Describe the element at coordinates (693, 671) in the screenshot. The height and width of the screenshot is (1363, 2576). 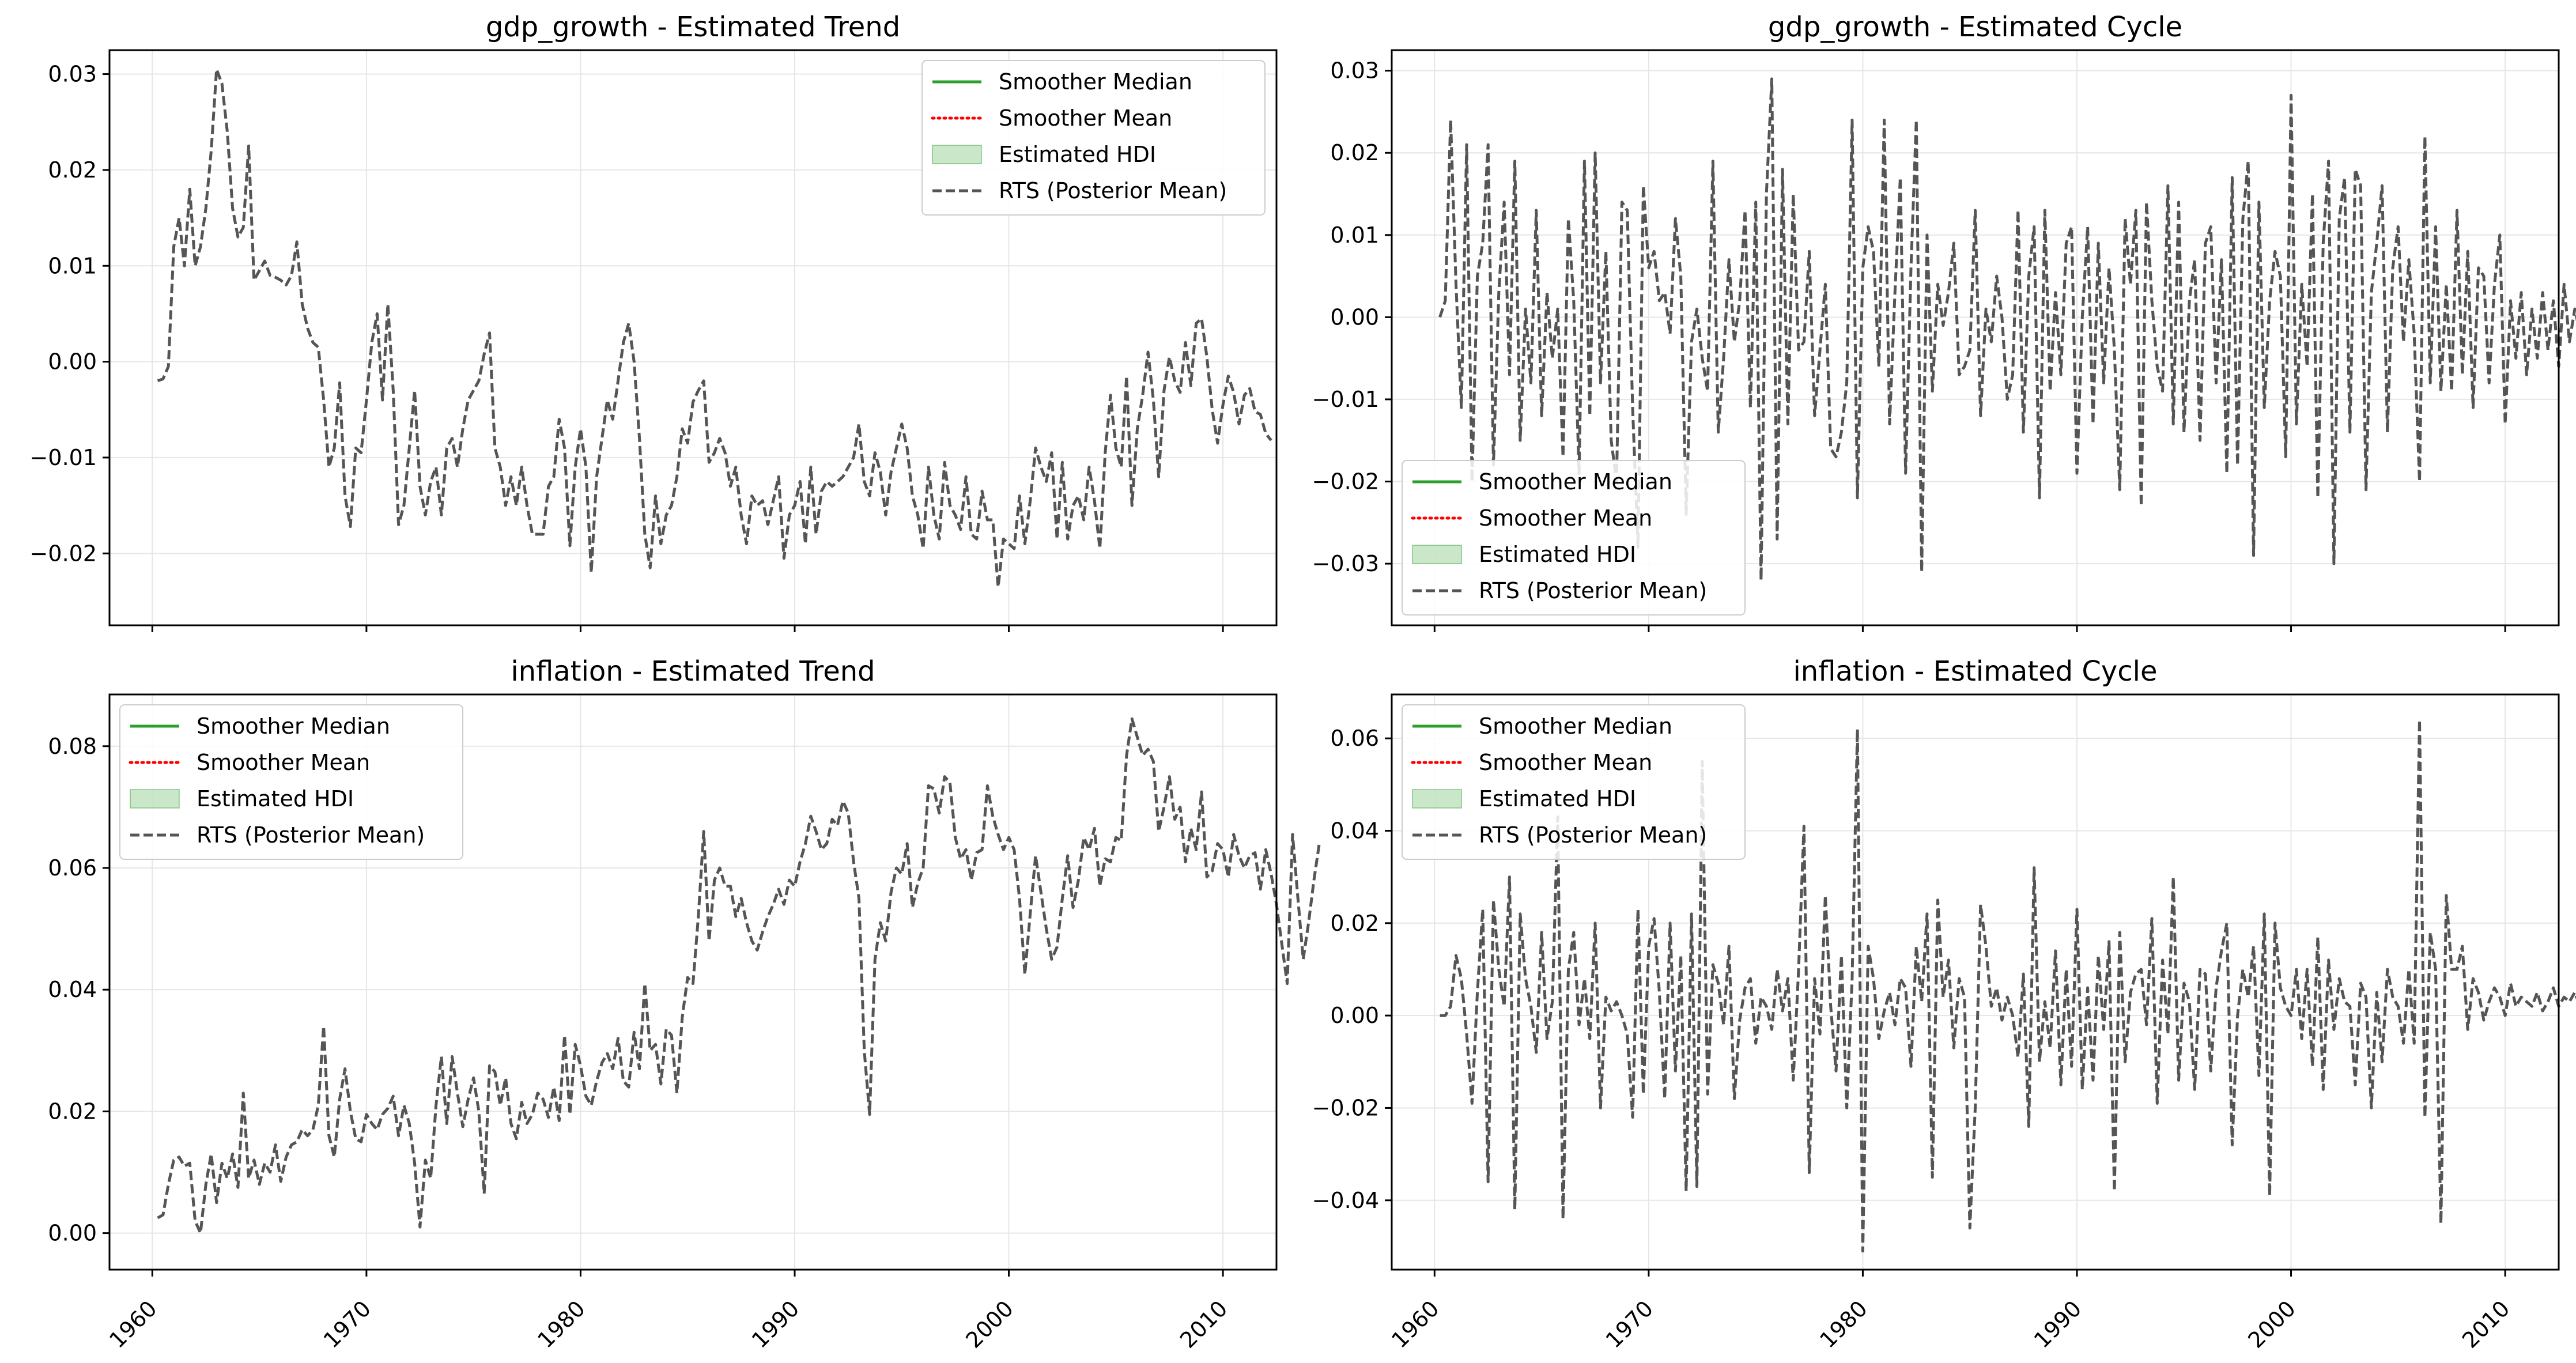
I see `subplot-title: inflation - Estimated Trend` at that location.